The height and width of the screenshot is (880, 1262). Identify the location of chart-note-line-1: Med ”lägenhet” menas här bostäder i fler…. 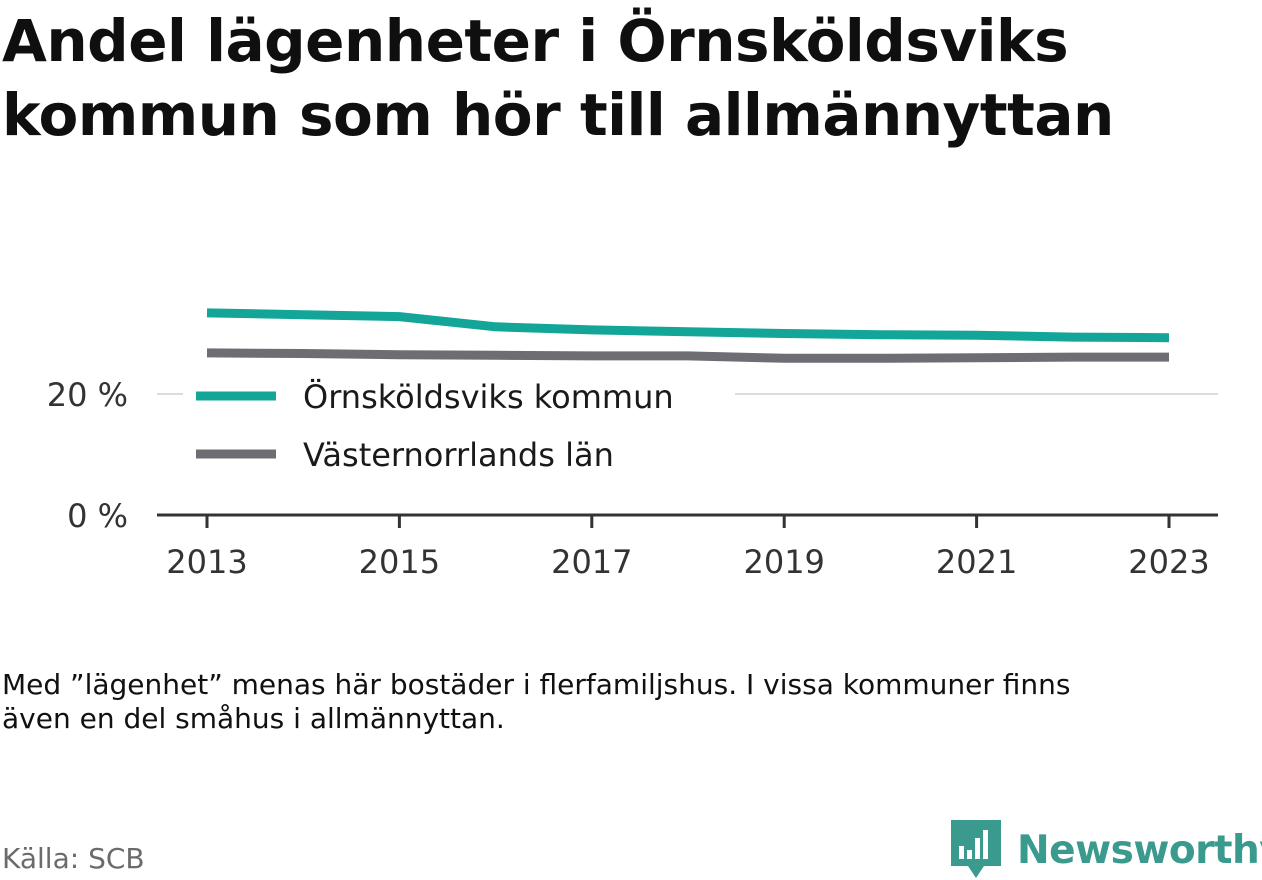
(536, 684).